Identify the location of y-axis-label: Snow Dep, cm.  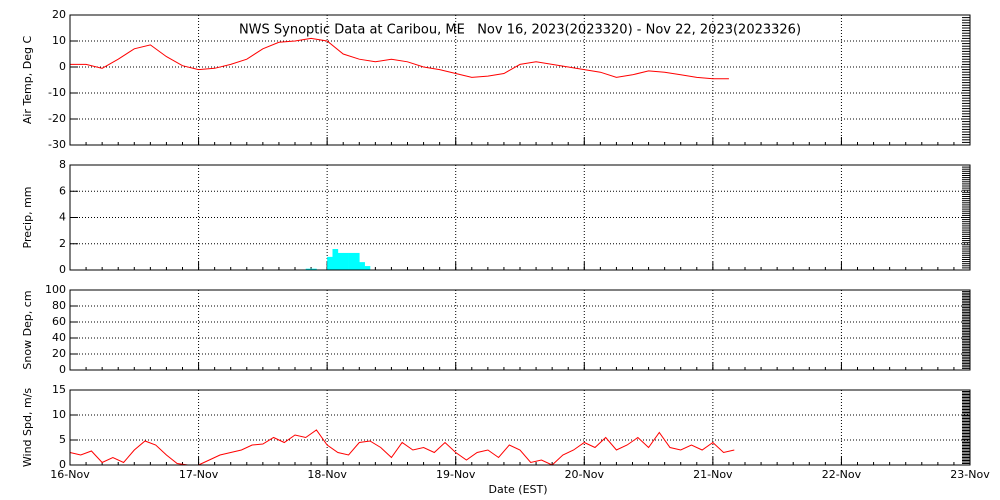
(27, 329).